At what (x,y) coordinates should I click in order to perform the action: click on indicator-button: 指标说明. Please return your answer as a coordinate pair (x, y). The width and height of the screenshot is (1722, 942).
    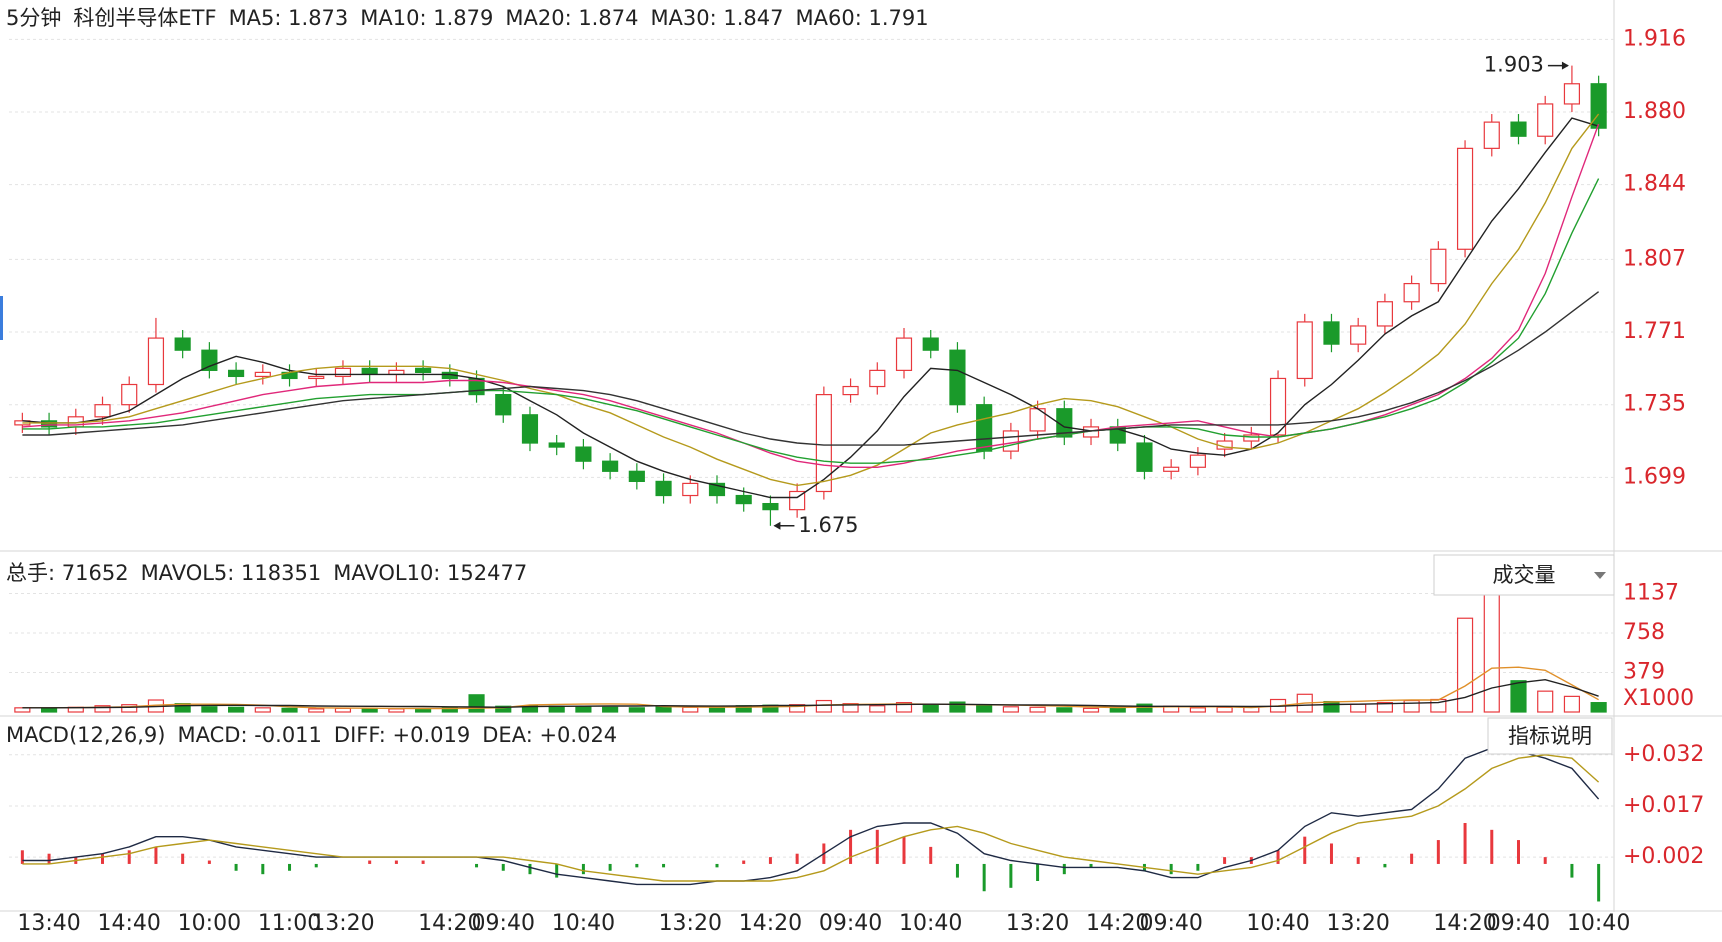
    Looking at the image, I should click on (1550, 736).